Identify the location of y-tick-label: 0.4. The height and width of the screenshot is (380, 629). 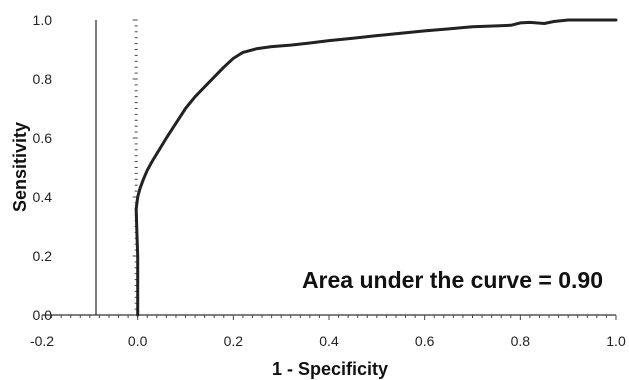
(43, 197).